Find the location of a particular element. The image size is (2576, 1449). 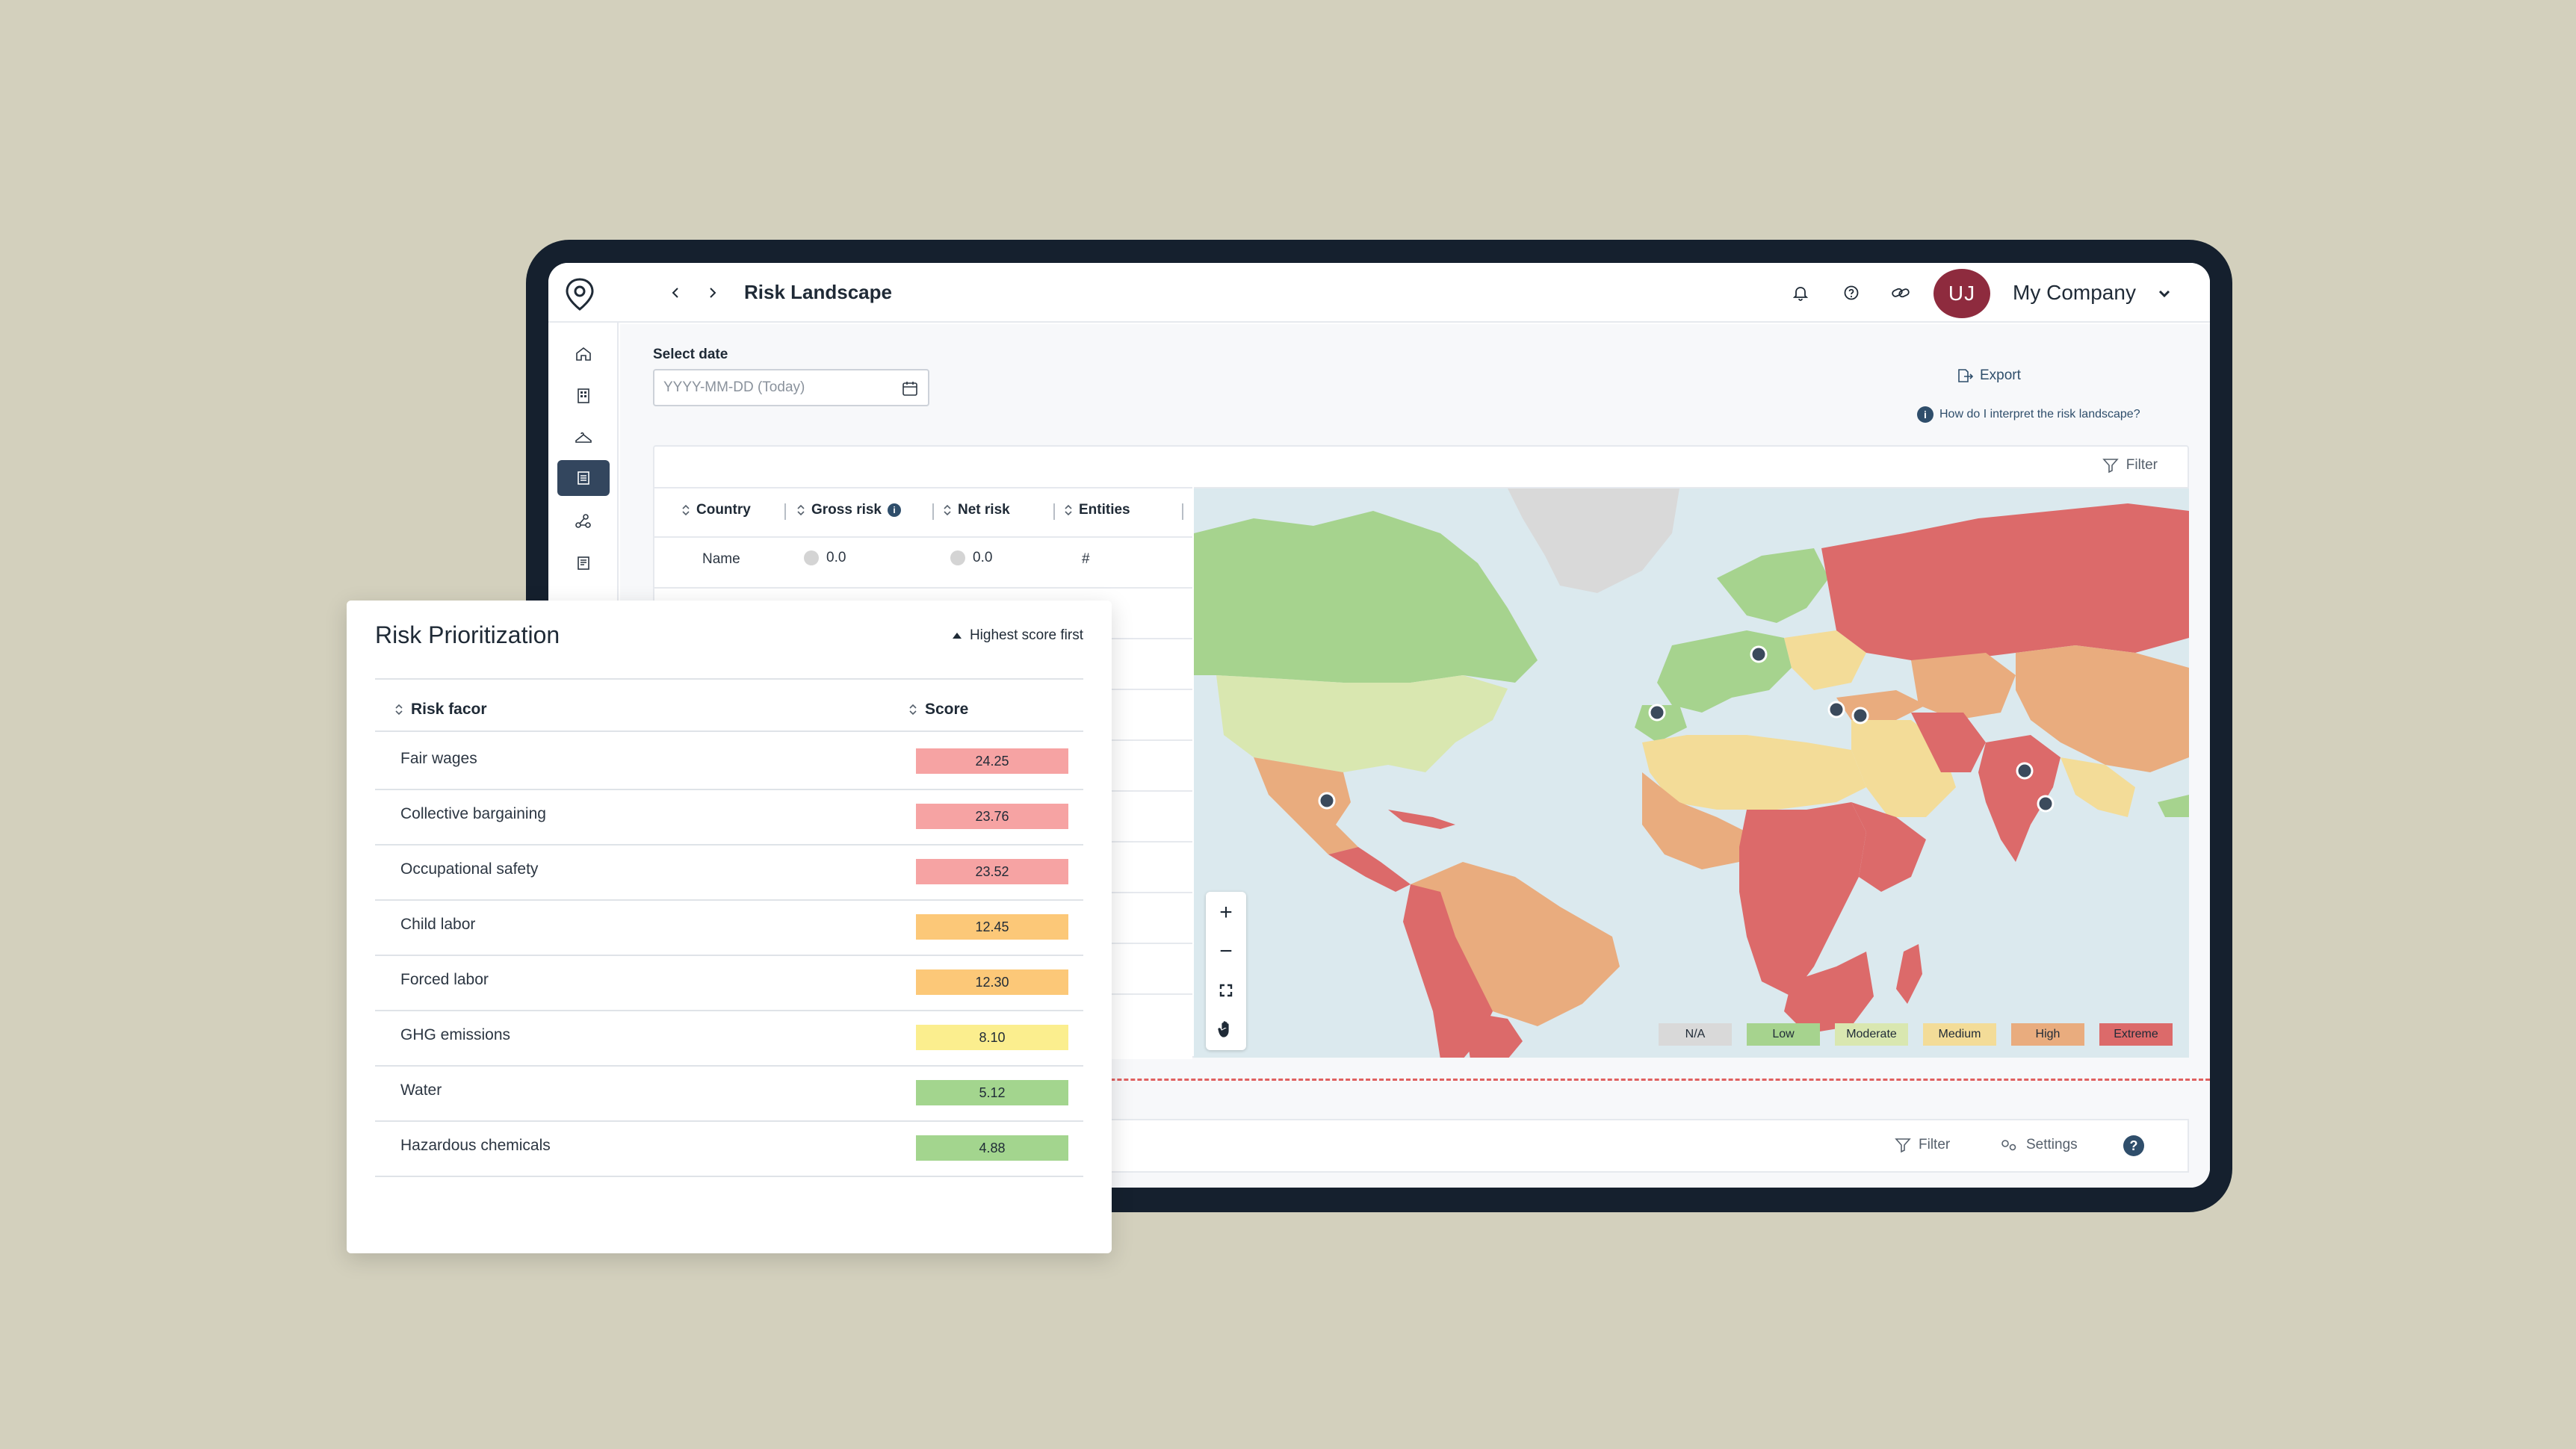

col-header-entities: Entities is located at coordinates (1097, 510).